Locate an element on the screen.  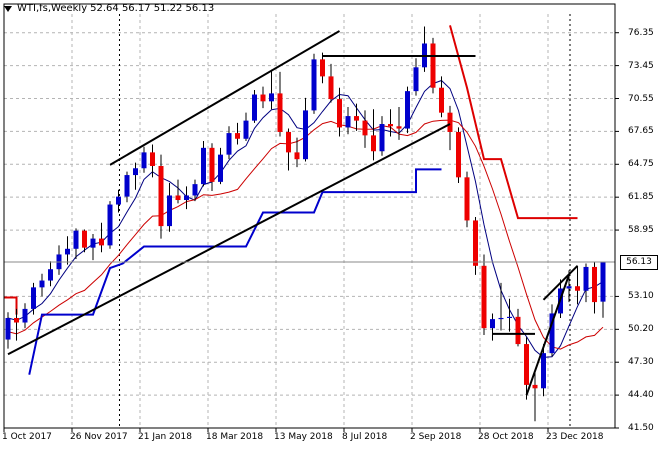
y-tick-label: 64.75 is located at coordinates (641, 164).